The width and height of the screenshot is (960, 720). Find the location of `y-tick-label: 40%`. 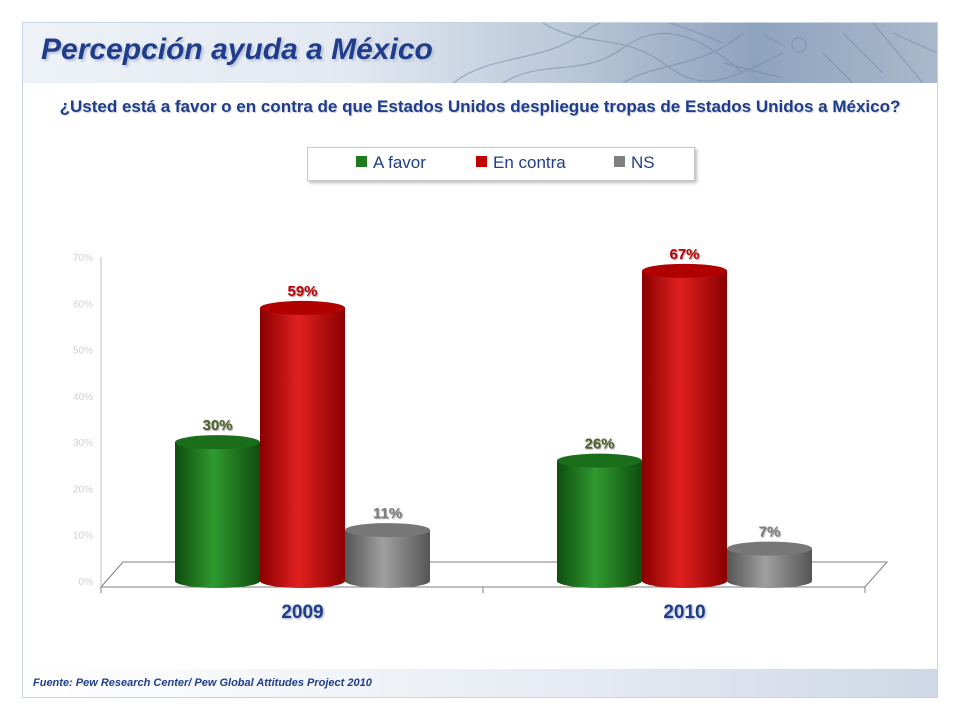

y-tick-label: 40% is located at coordinates (83, 397).